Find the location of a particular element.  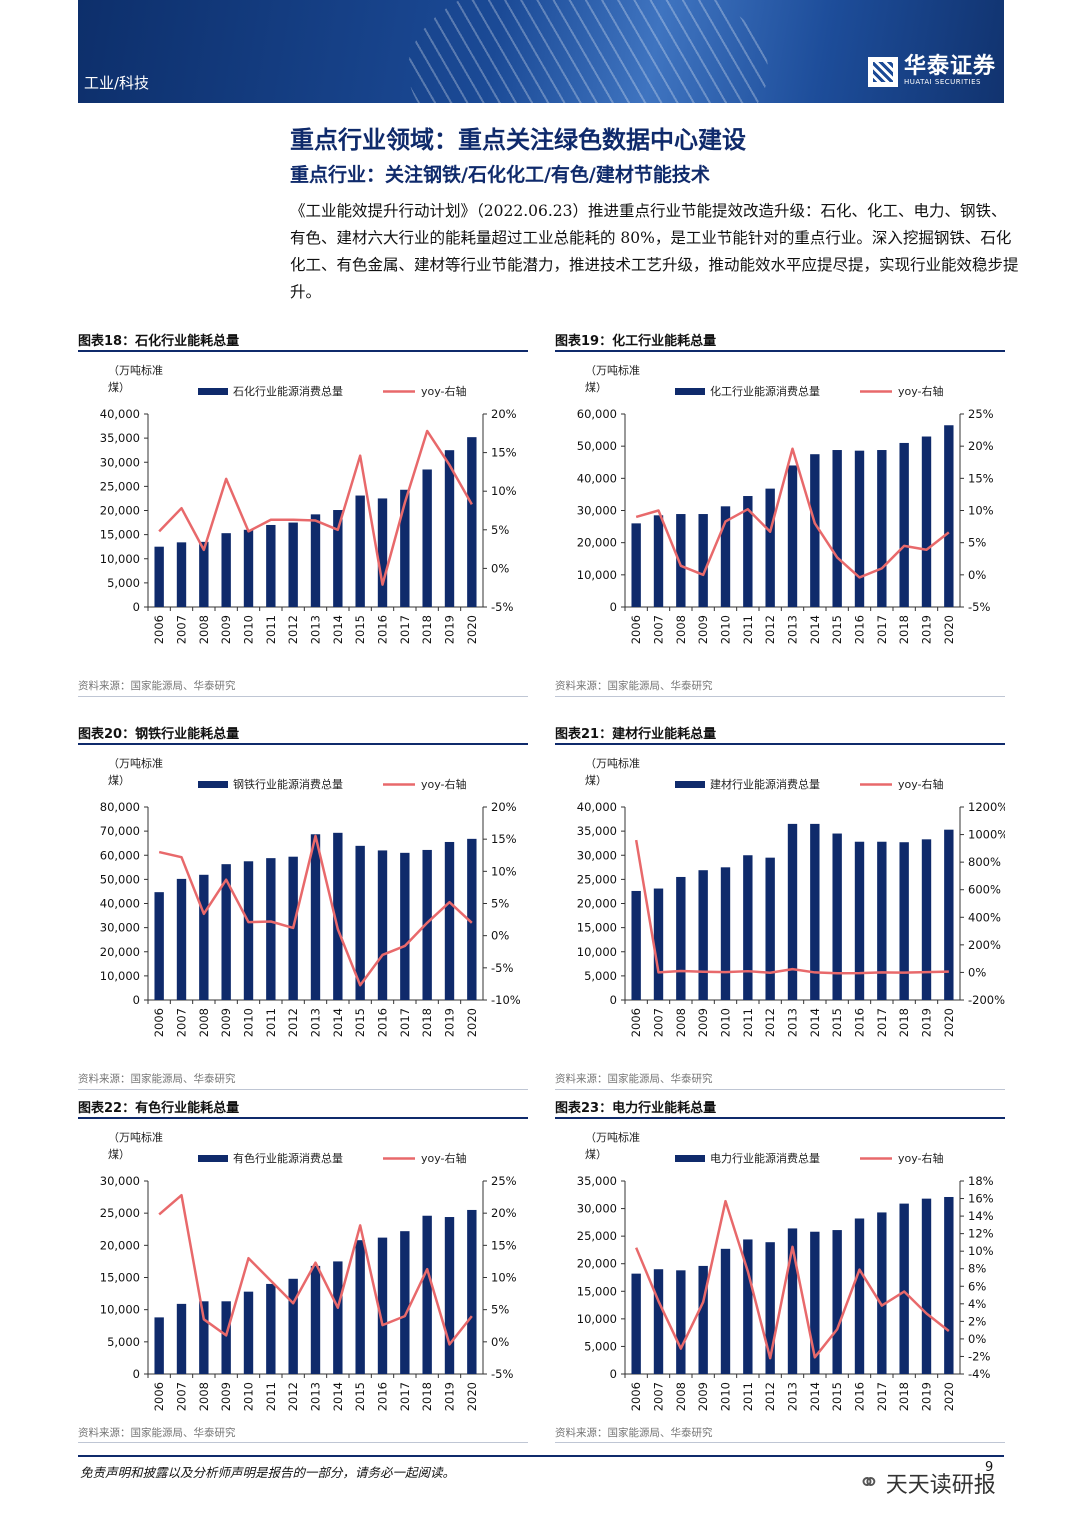

brand-logo: 华泰证券 HUATAI SECURITIES is located at coordinates (931, 71).